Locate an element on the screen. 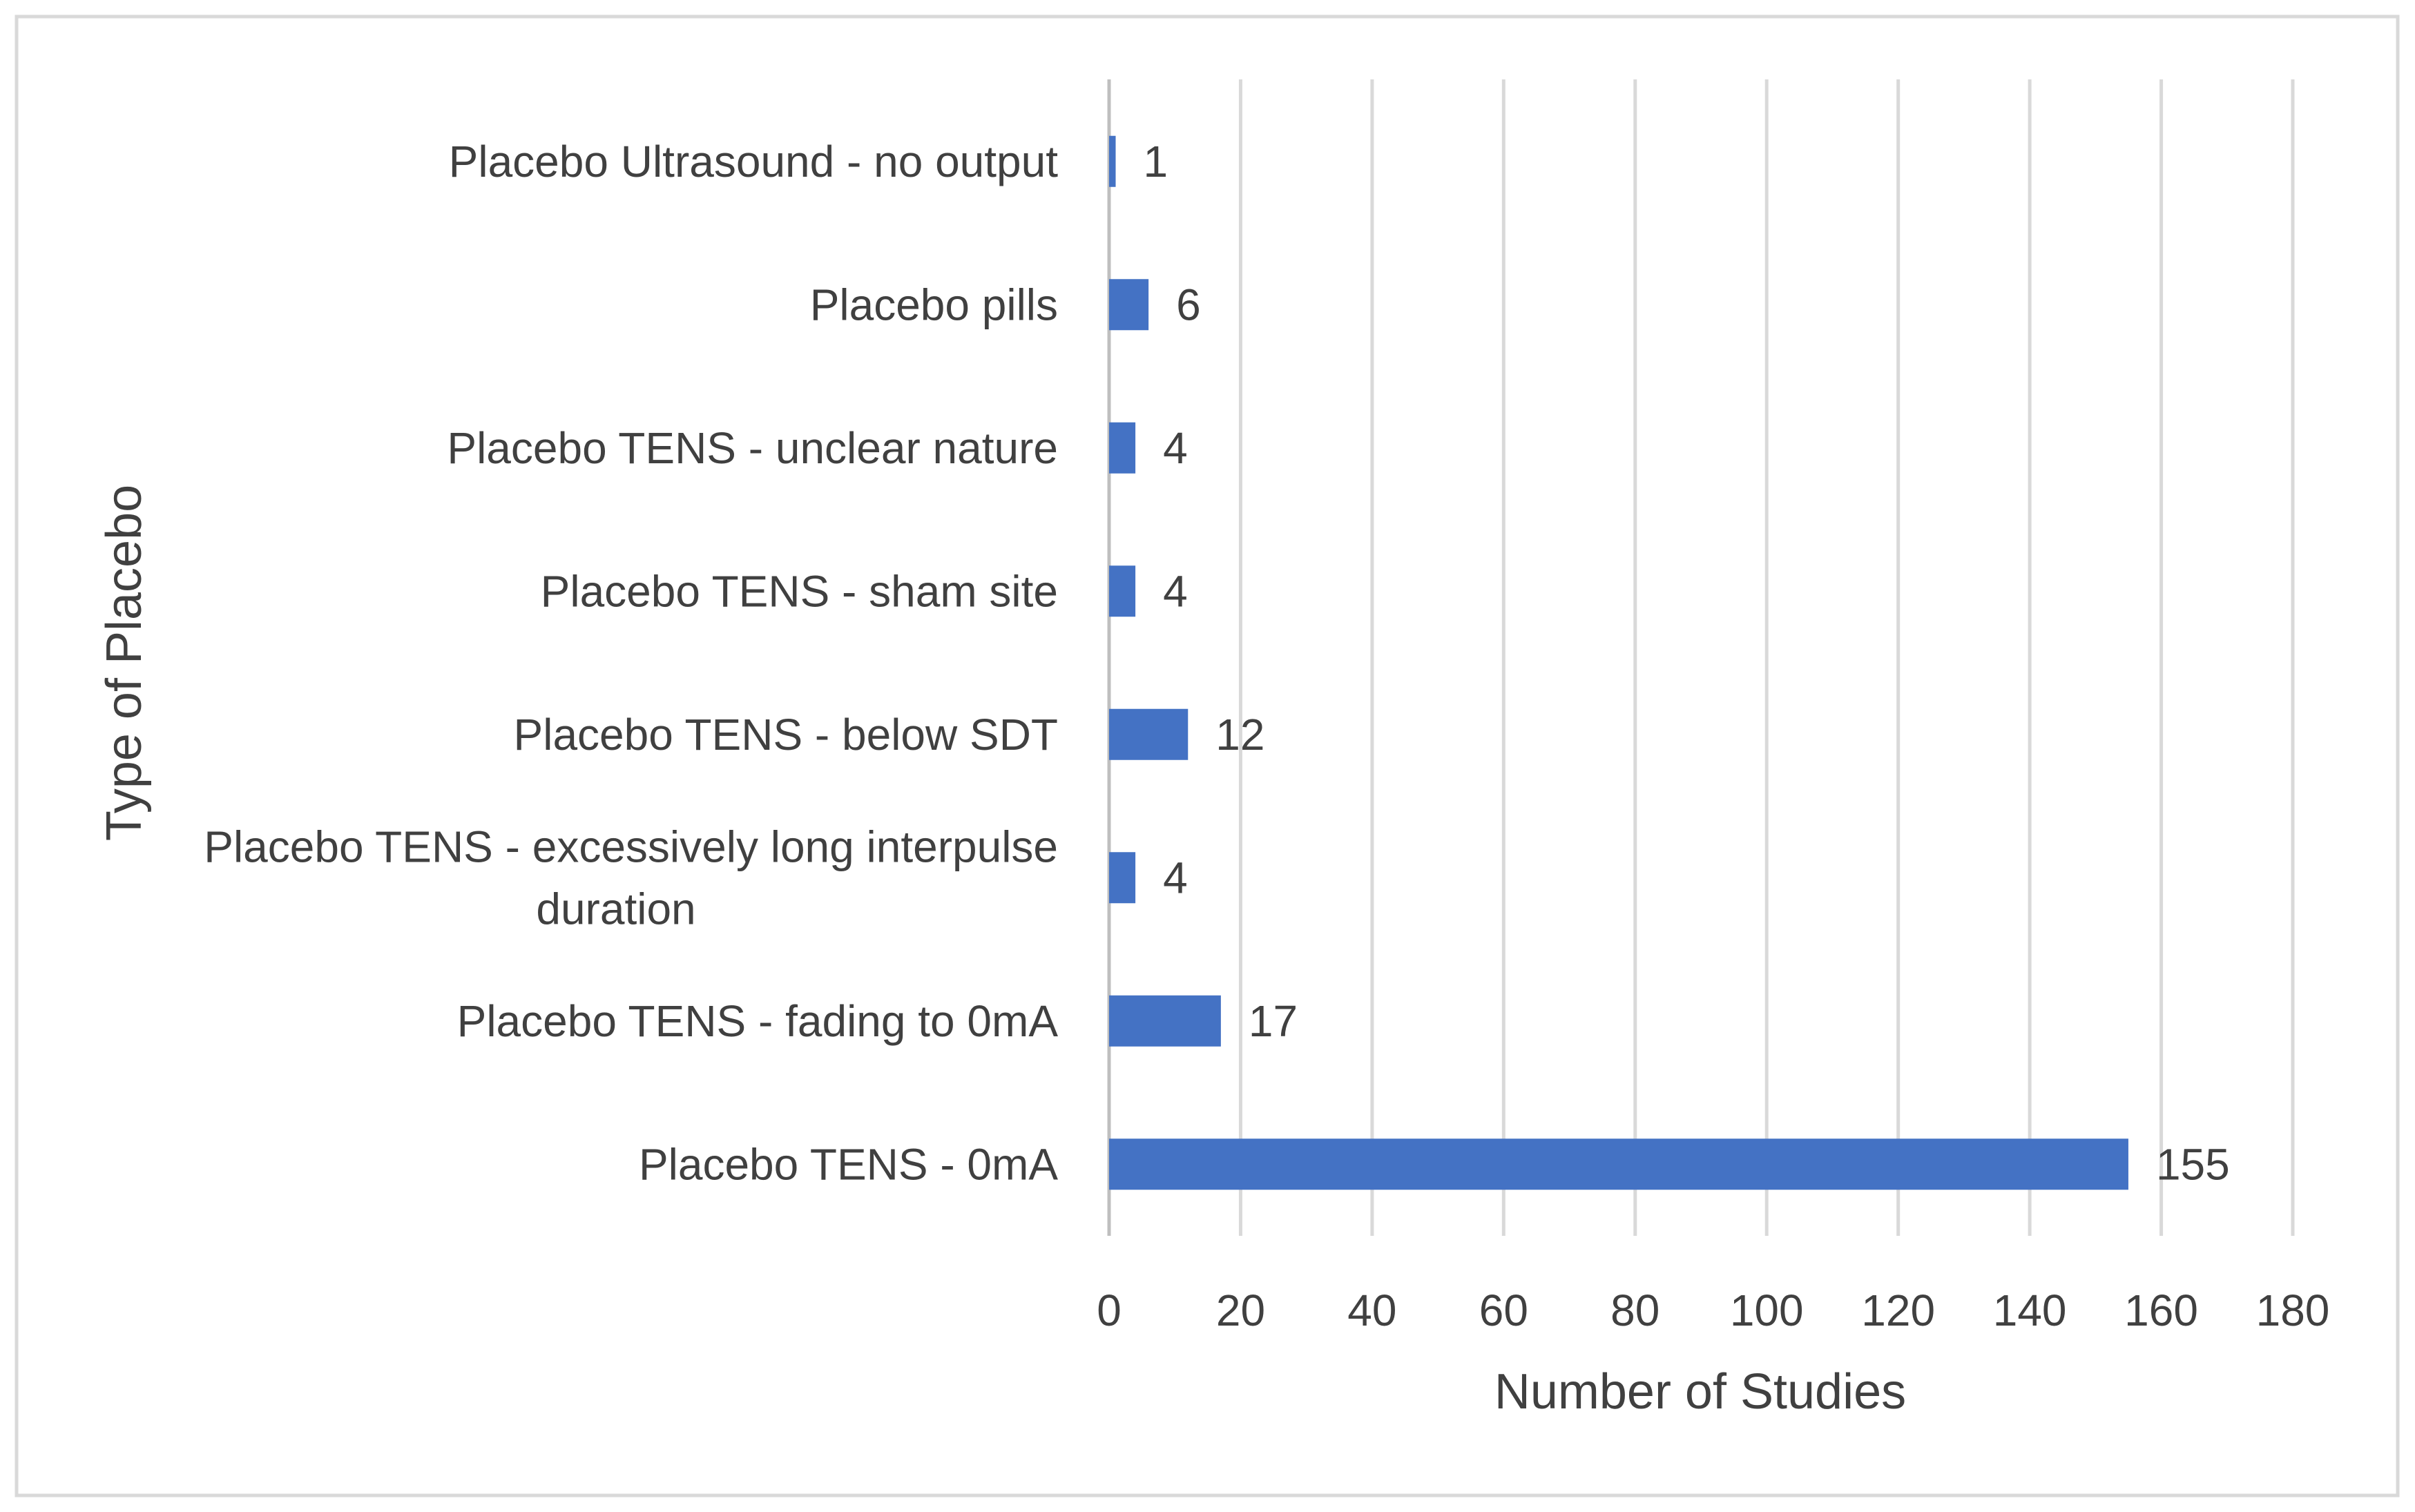 The image size is (2415, 1512). x-tick-label-180: 180 is located at coordinates (2293, 1310).